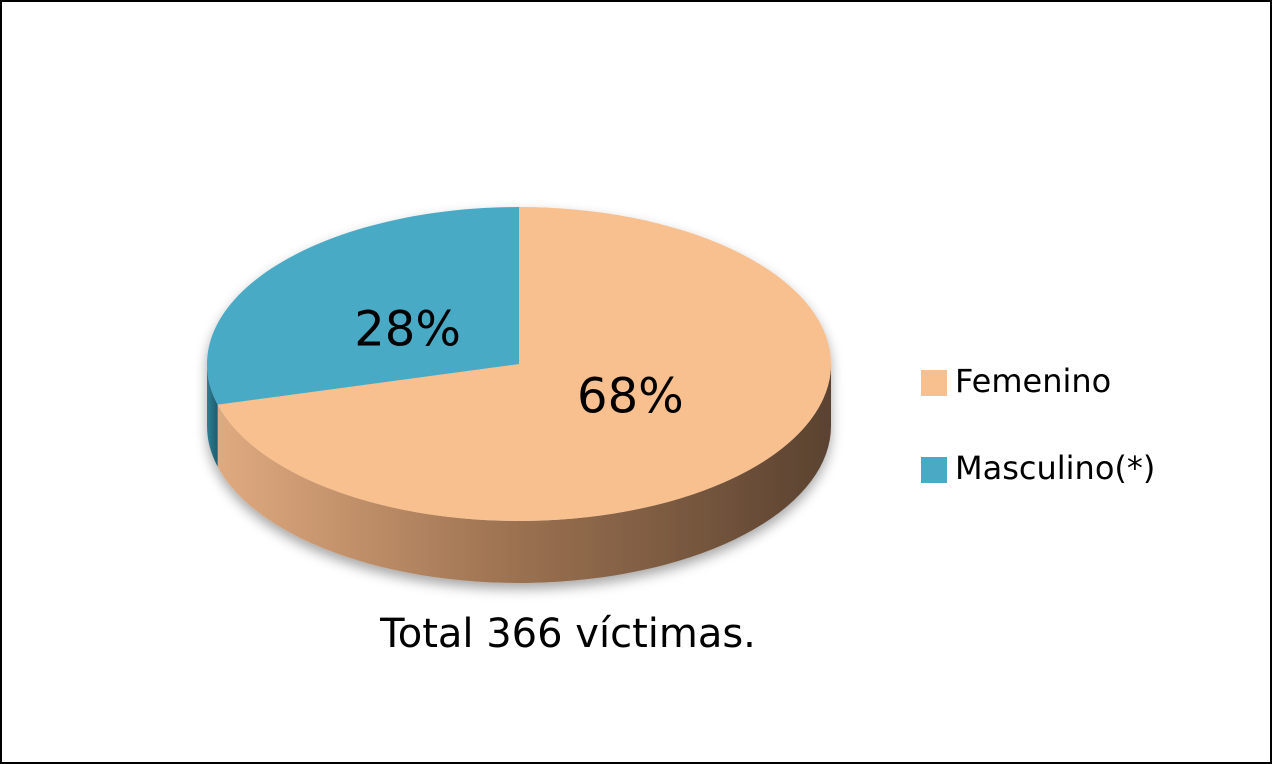 This screenshot has width=1272, height=764. Describe the element at coordinates (1033, 381) in the screenshot. I see `legend-label: Femenino` at that location.